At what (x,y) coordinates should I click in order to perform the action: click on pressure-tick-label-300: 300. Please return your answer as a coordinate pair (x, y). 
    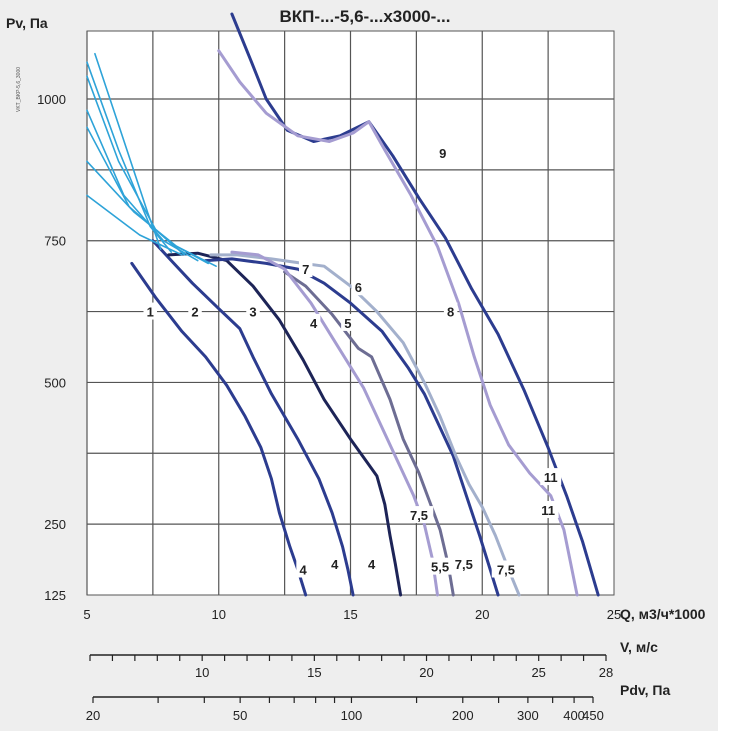
    Looking at the image, I should click on (528, 715).